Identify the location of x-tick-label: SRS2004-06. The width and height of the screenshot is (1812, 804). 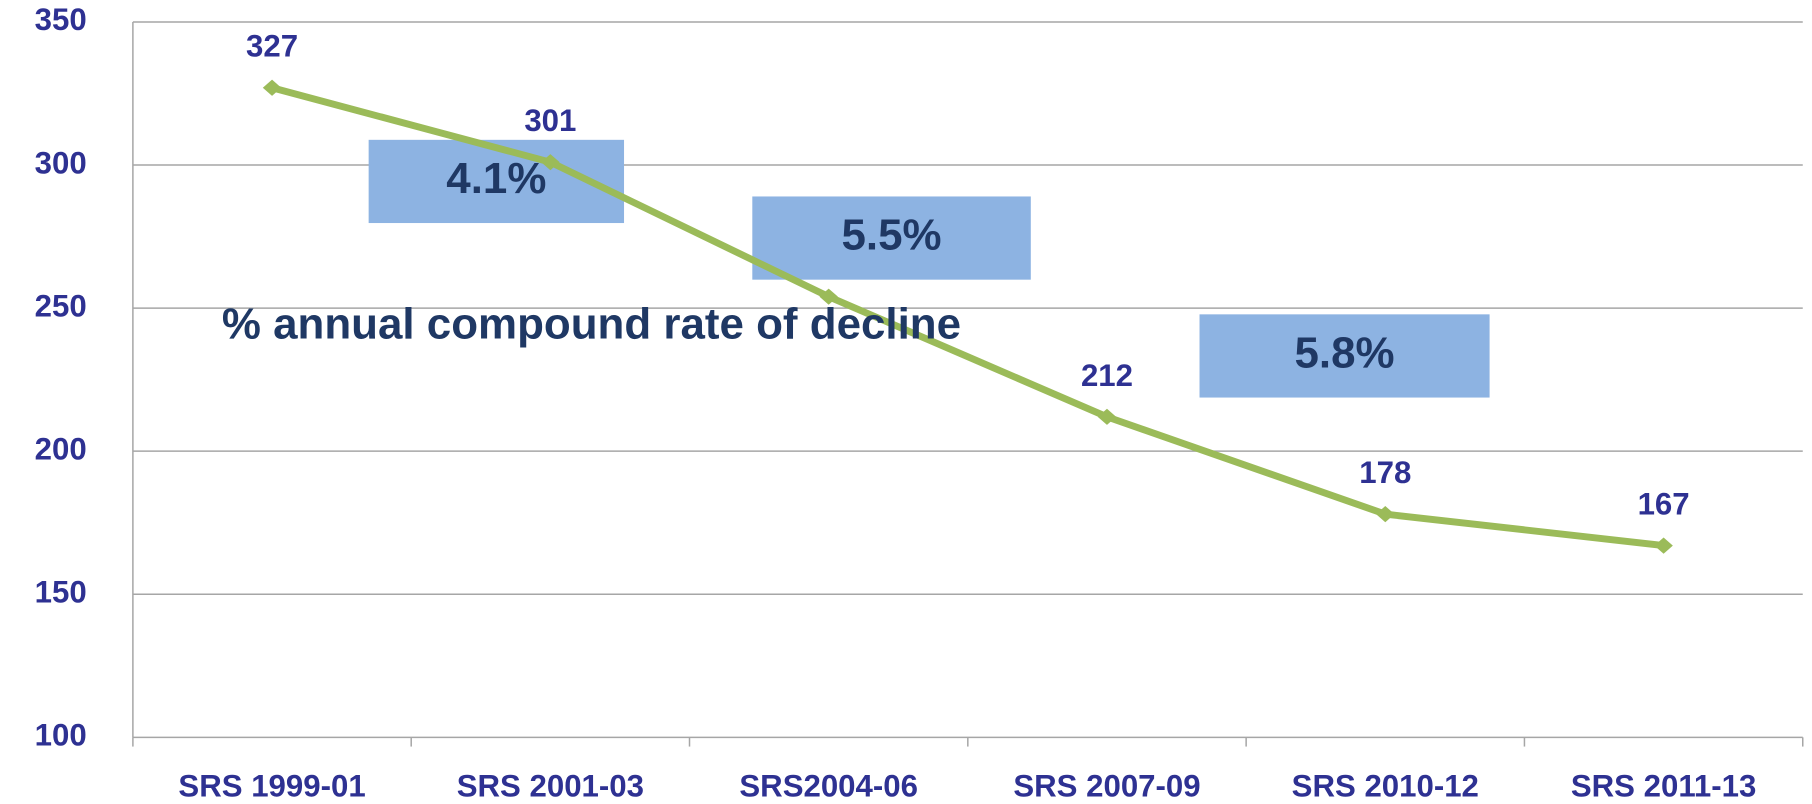
(828, 785).